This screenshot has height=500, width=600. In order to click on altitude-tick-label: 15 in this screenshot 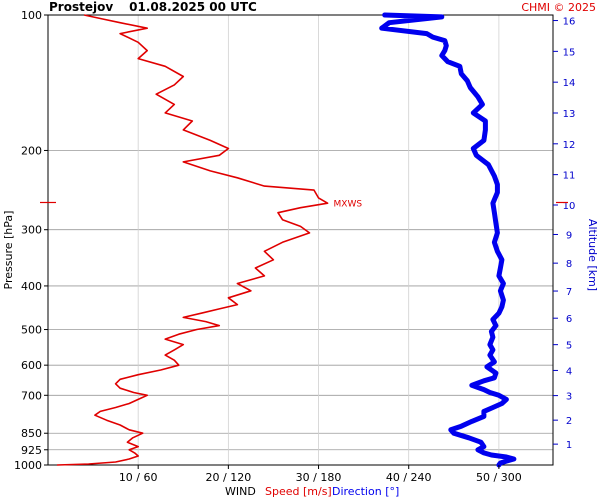, I will do `click(569, 52)`.